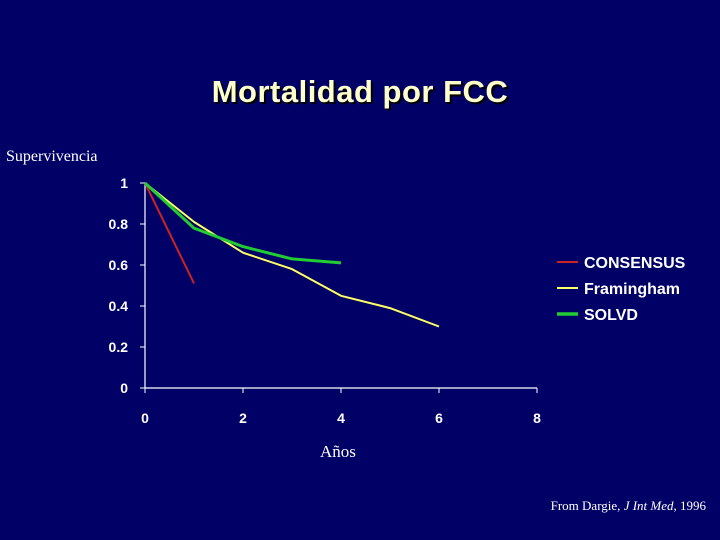 The width and height of the screenshot is (720, 540). Describe the element at coordinates (243, 418) in the screenshot. I see `x-tick-label: 2` at that location.